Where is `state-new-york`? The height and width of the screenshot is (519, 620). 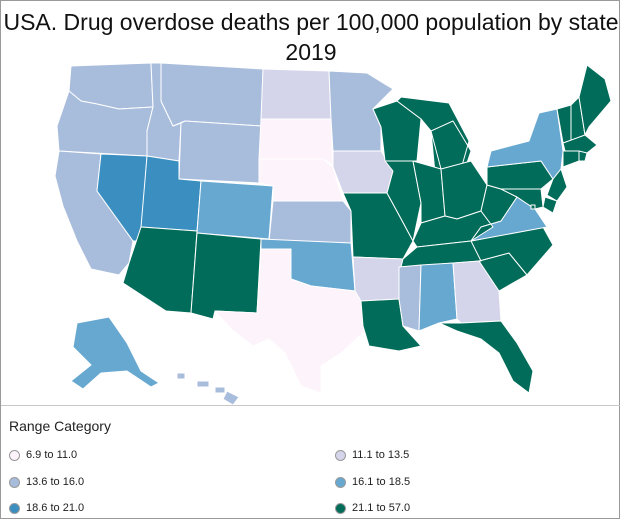 state-new-york is located at coordinates (525, 144).